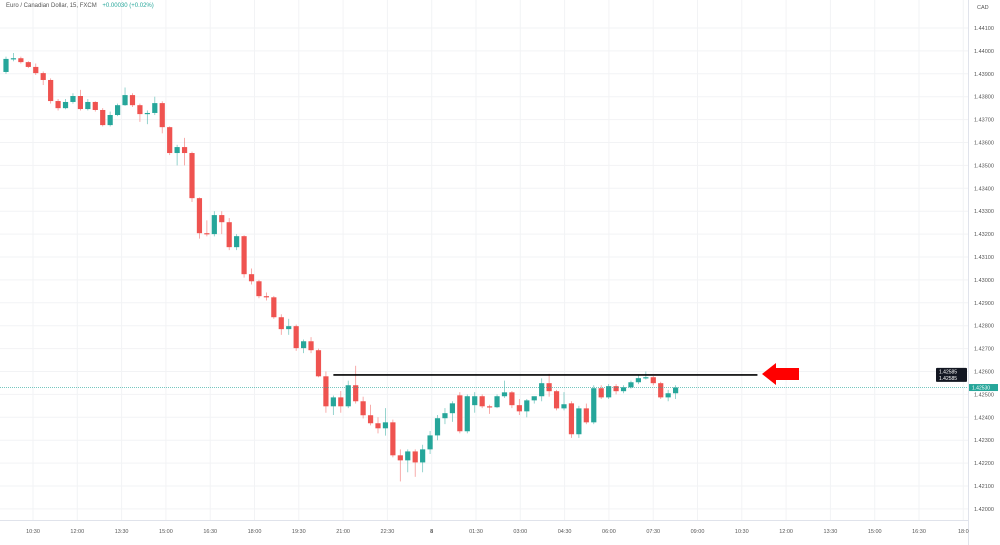  What do you see at coordinates (698, 532) in the screenshot?
I see `time-tick-label: 09:00` at bounding box center [698, 532].